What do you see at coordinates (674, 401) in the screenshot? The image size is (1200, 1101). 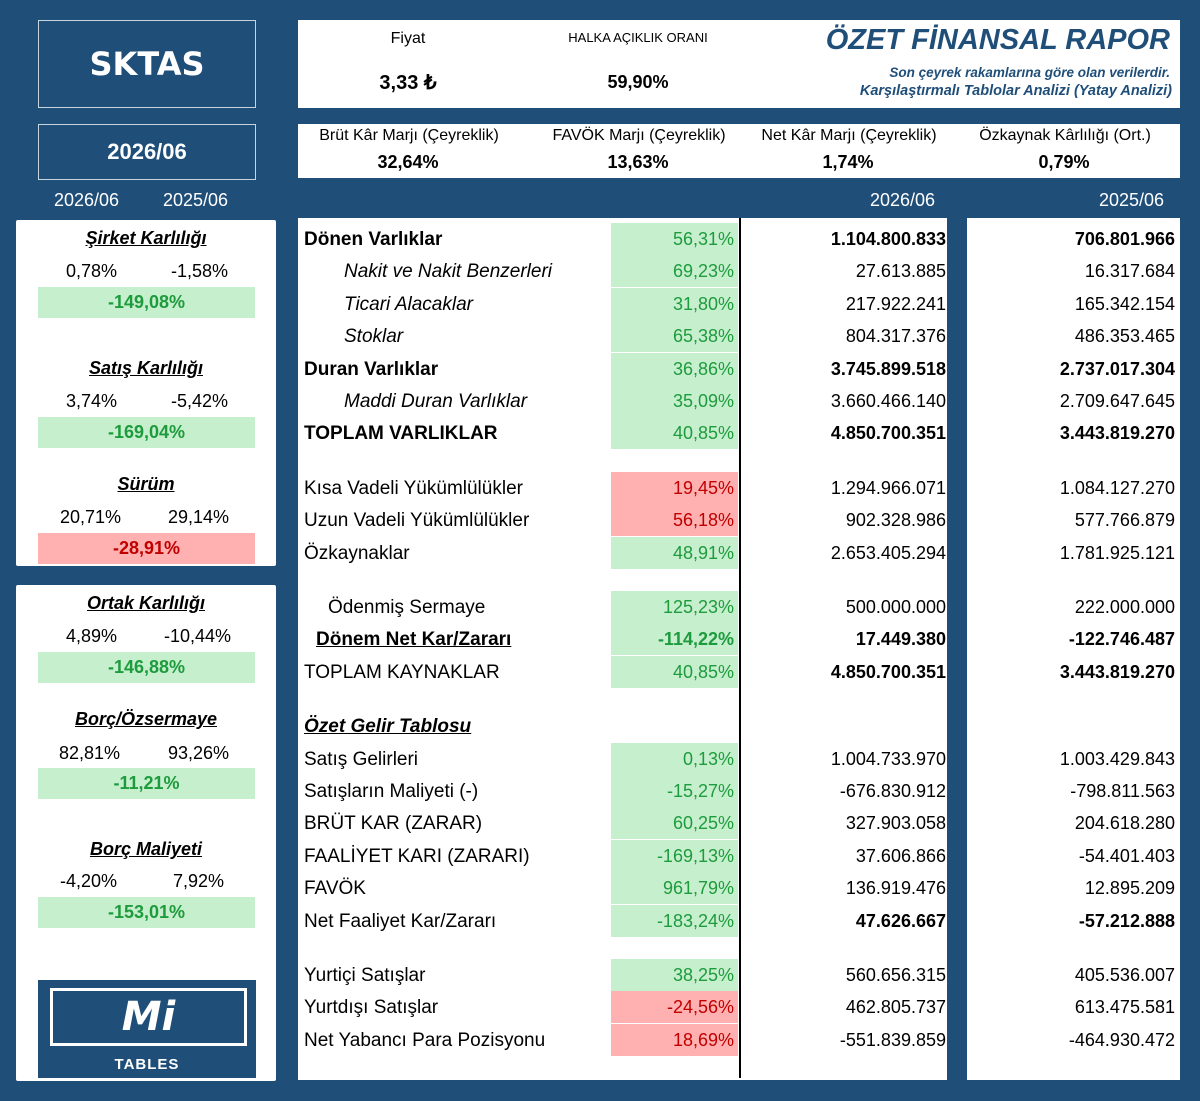 I see `row-change: 35,09%` at bounding box center [674, 401].